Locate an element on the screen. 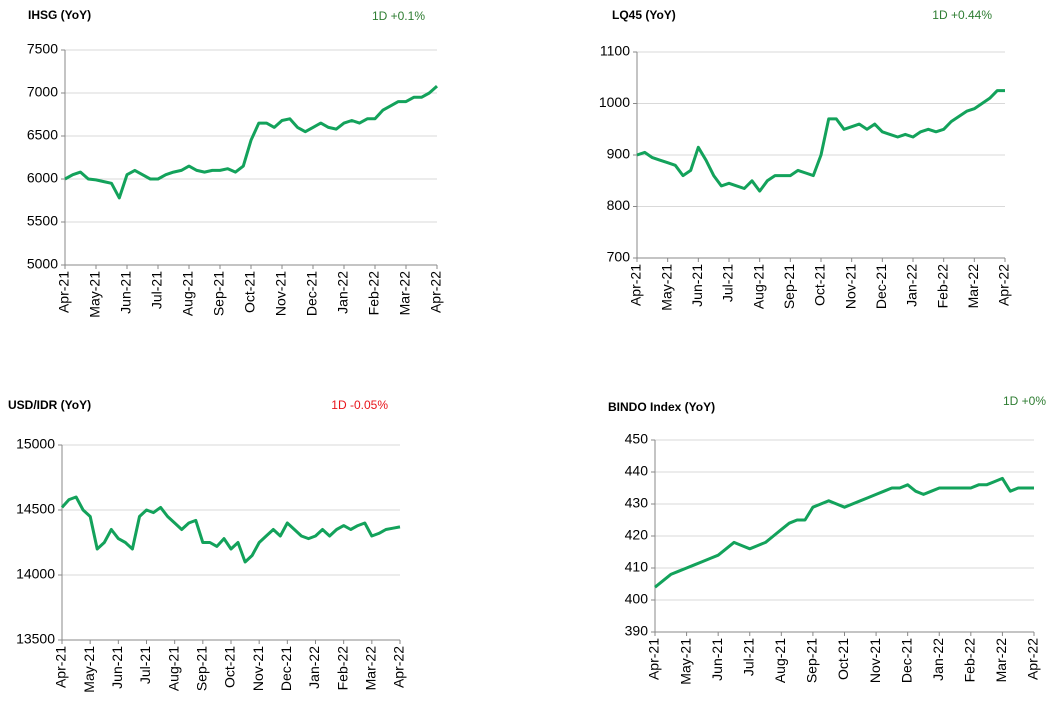  y-tick-label: 14000 is located at coordinates (35, 574).